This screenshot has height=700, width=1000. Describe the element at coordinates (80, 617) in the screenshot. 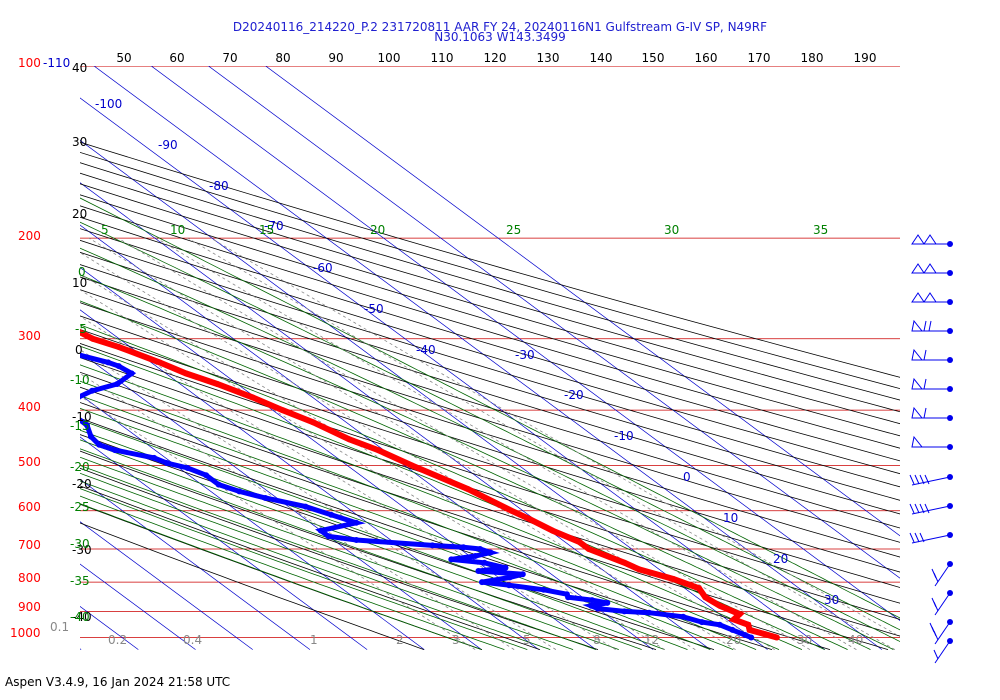

I see `moist-left-label: -40` at that location.